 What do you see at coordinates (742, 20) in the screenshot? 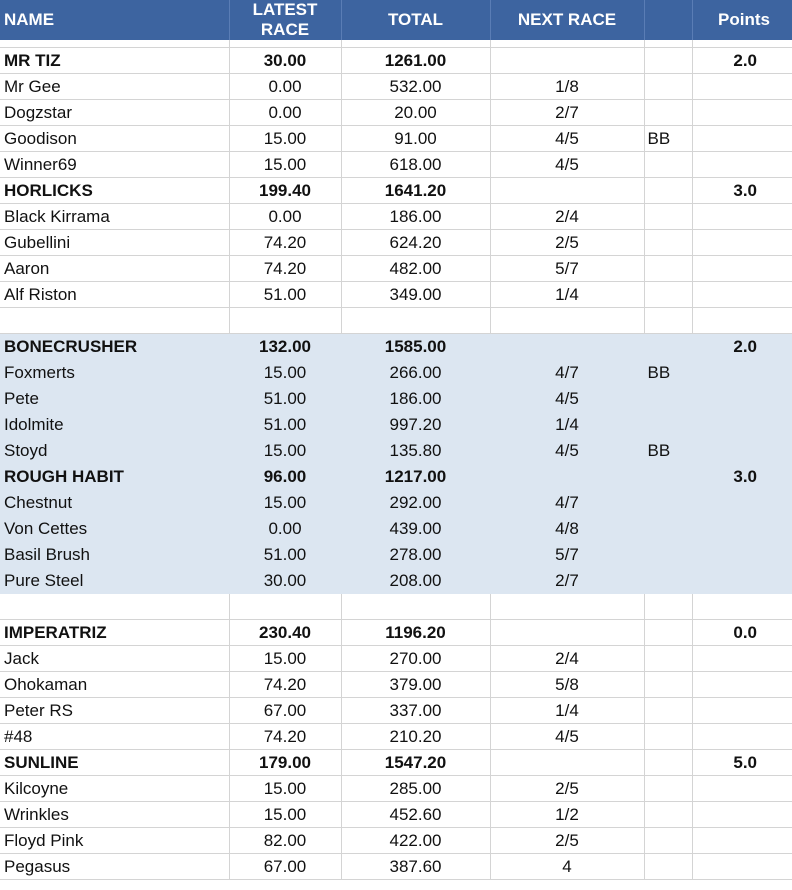
I see `header-points: Points` at bounding box center [742, 20].